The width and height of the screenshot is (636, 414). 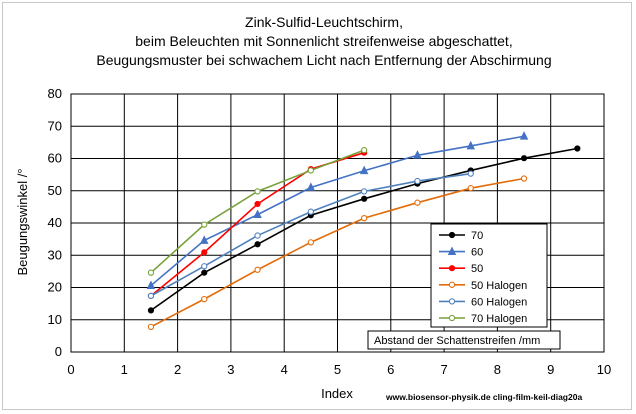 What do you see at coordinates (284, 369) in the screenshot?
I see `x-tick-label: 4` at bounding box center [284, 369].